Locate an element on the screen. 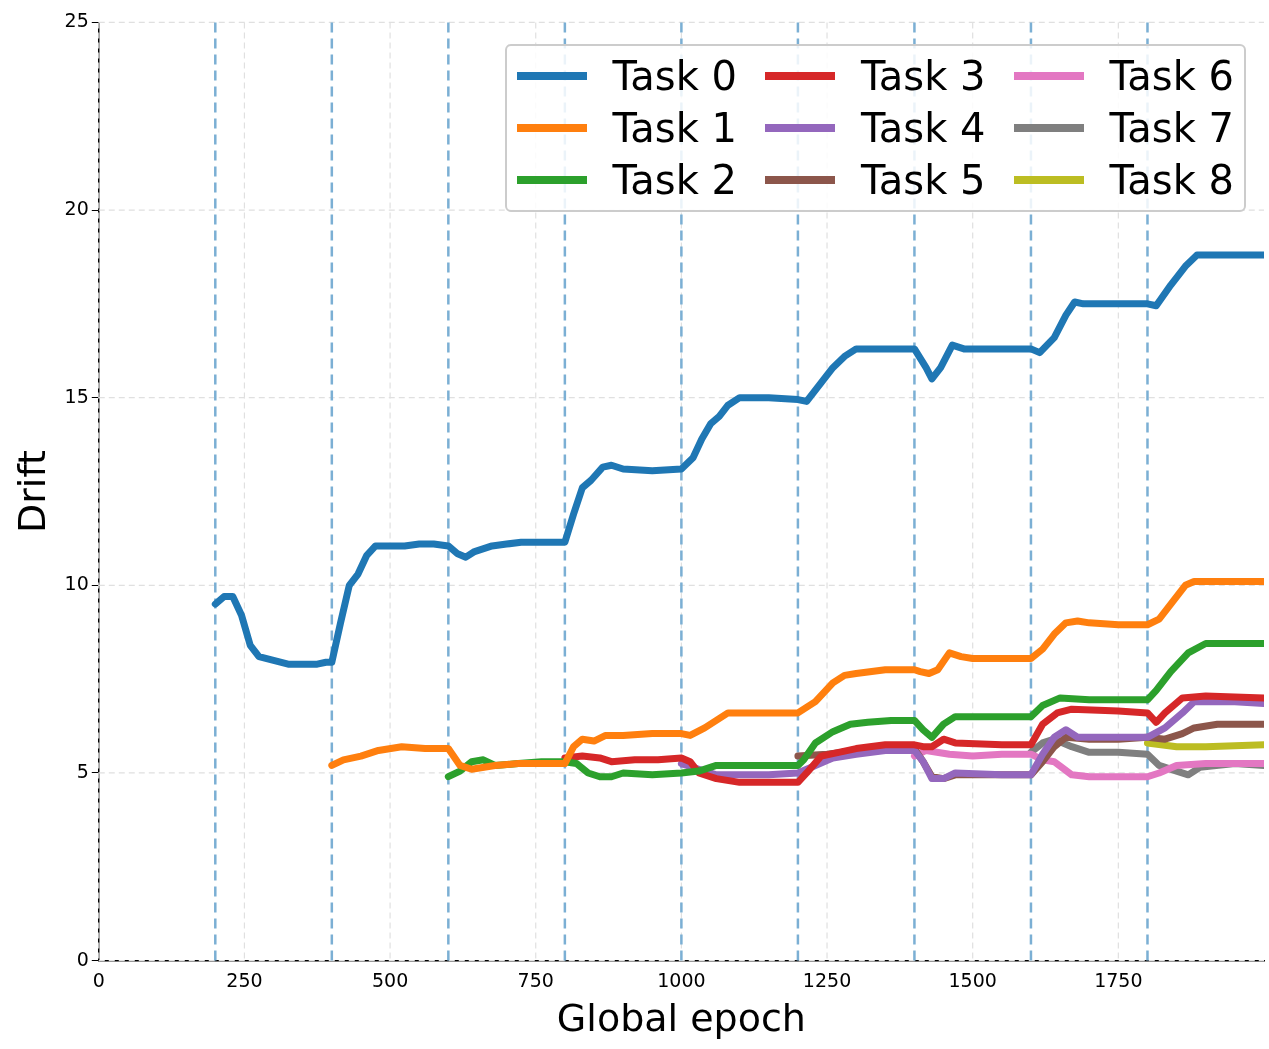  legend-label: Task 7 is located at coordinates (1171, 128).